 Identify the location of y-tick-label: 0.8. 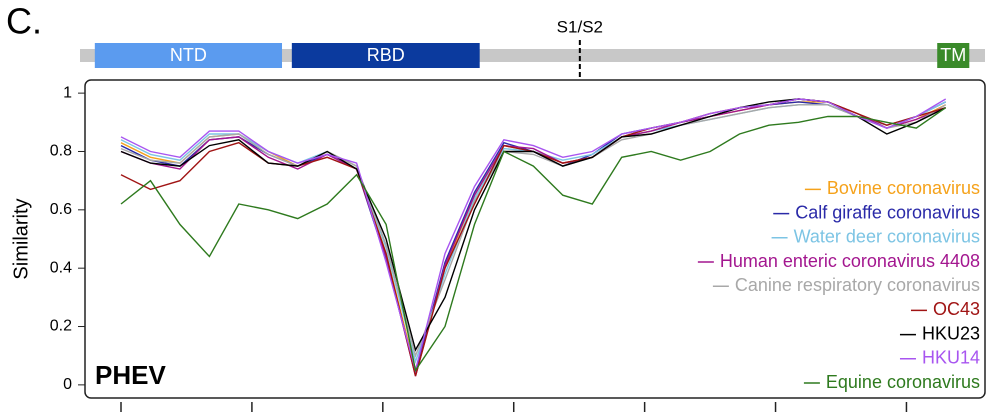
(61, 151).